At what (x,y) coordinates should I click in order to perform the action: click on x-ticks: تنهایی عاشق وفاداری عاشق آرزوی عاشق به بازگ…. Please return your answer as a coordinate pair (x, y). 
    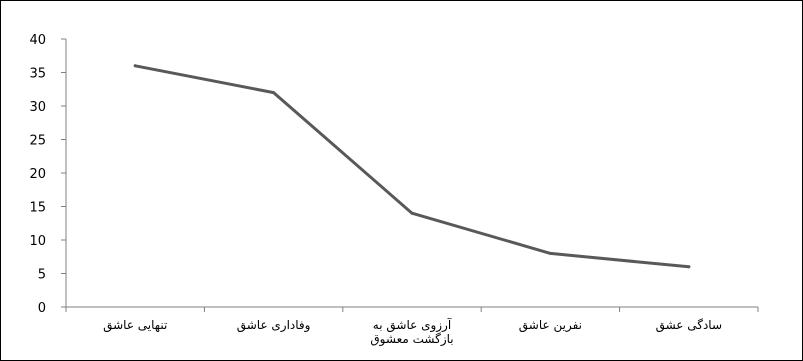
    Looking at the image, I should click on (412, 327).